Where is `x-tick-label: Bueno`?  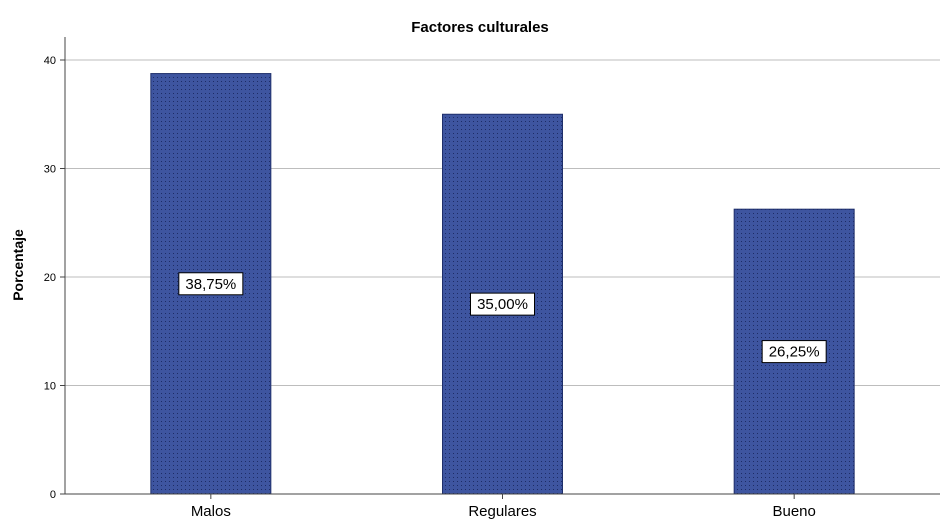 x-tick-label: Bueno is located at coordinates (793, 511).